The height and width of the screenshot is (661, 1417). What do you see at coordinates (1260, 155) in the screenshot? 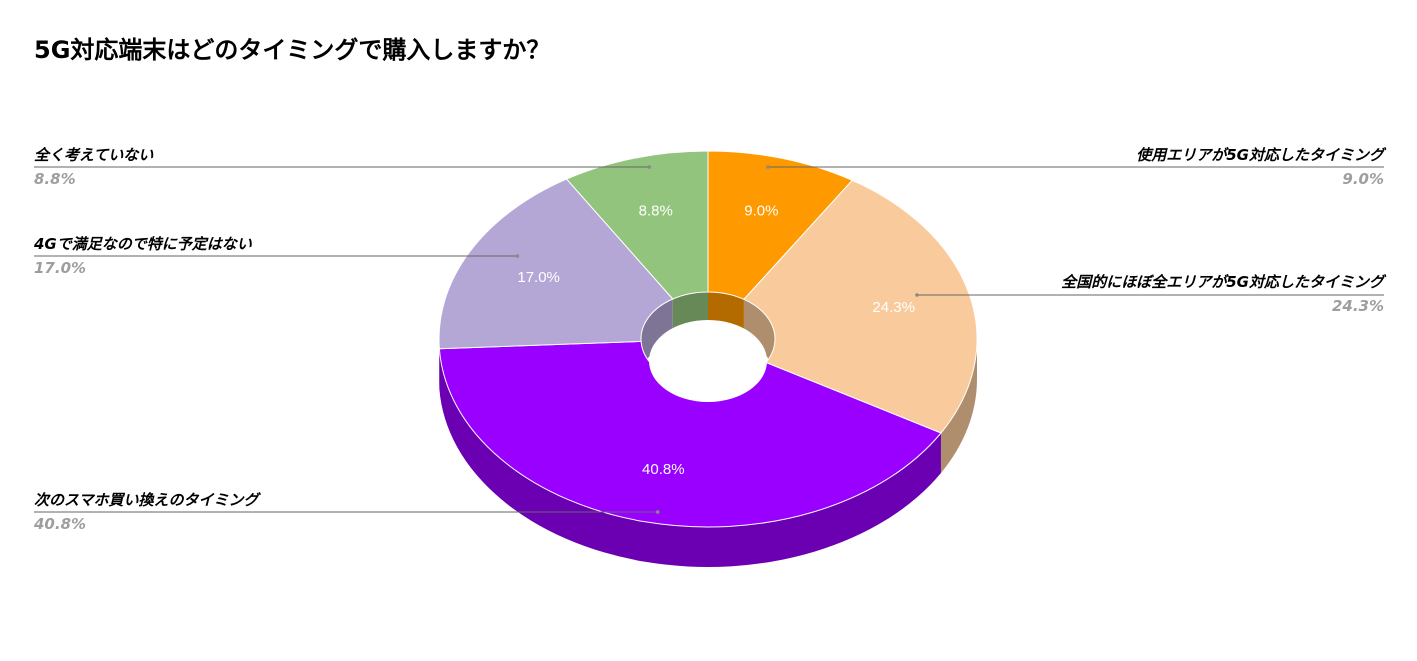
I see `legend-label-local-area-5g: 使用エリアが5G対応したタイミング` at bounding box center [1260, 155].